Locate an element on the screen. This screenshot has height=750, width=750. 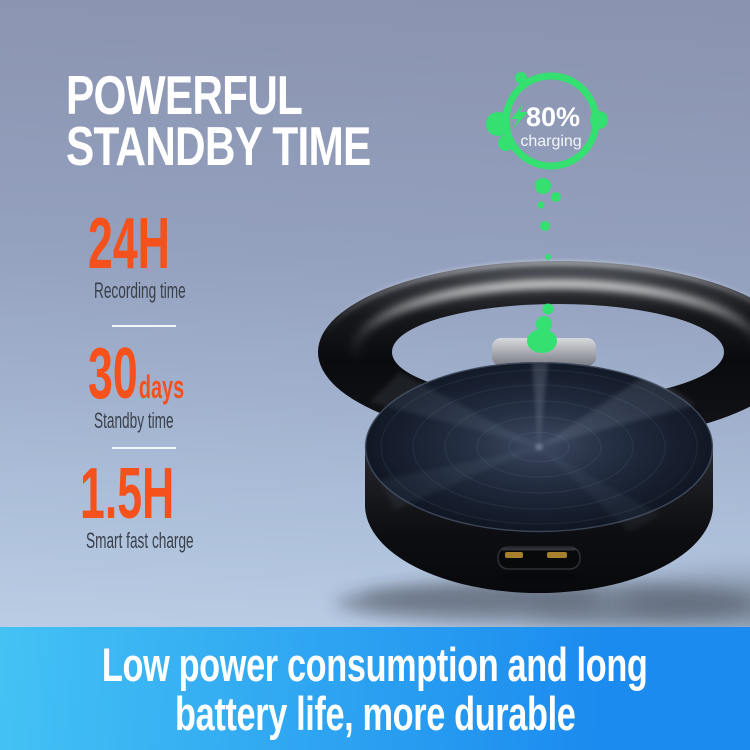
battery-percent: 80% is located at coordinates (553, 117).